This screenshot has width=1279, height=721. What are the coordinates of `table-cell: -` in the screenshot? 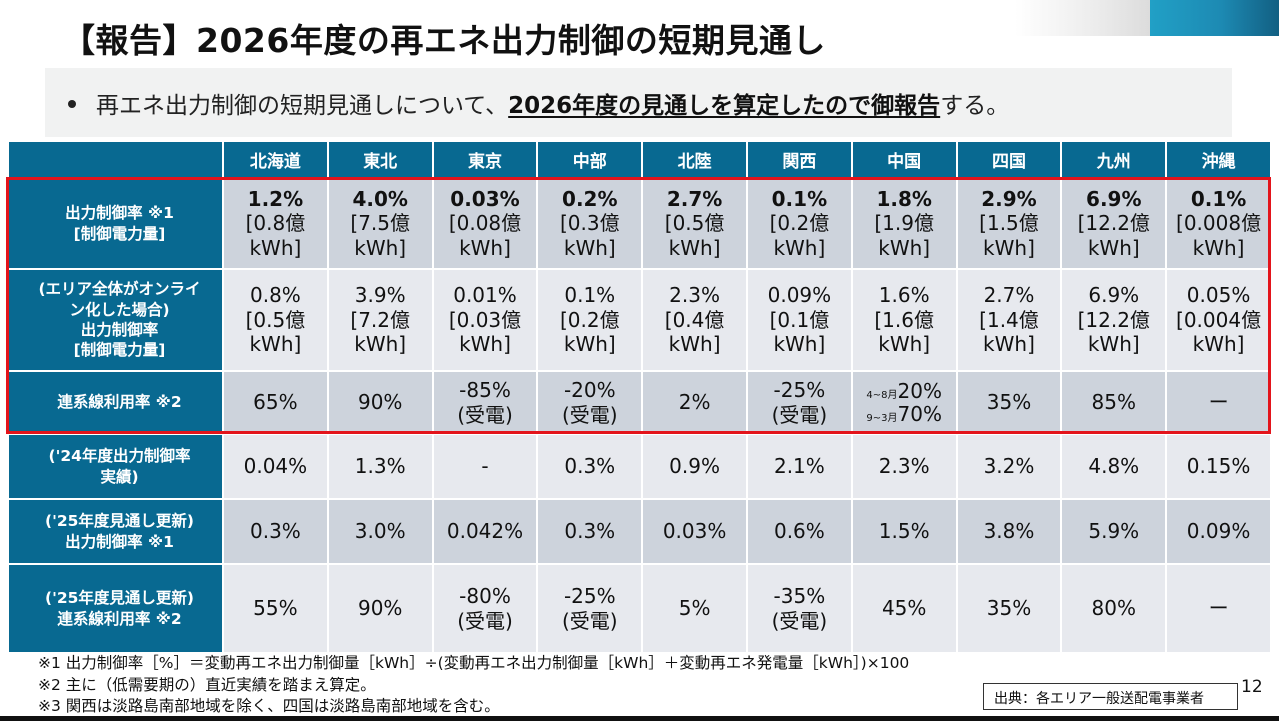 It's located at (485, 466).